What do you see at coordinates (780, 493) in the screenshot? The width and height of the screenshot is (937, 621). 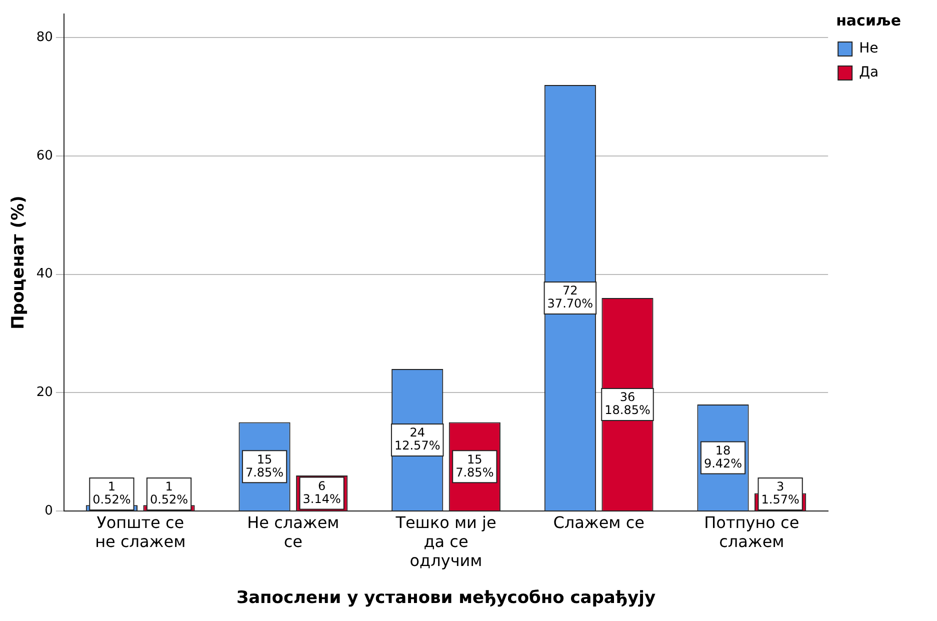 I see `data-label: 3 1.57%` at bounding box center [780, 493].